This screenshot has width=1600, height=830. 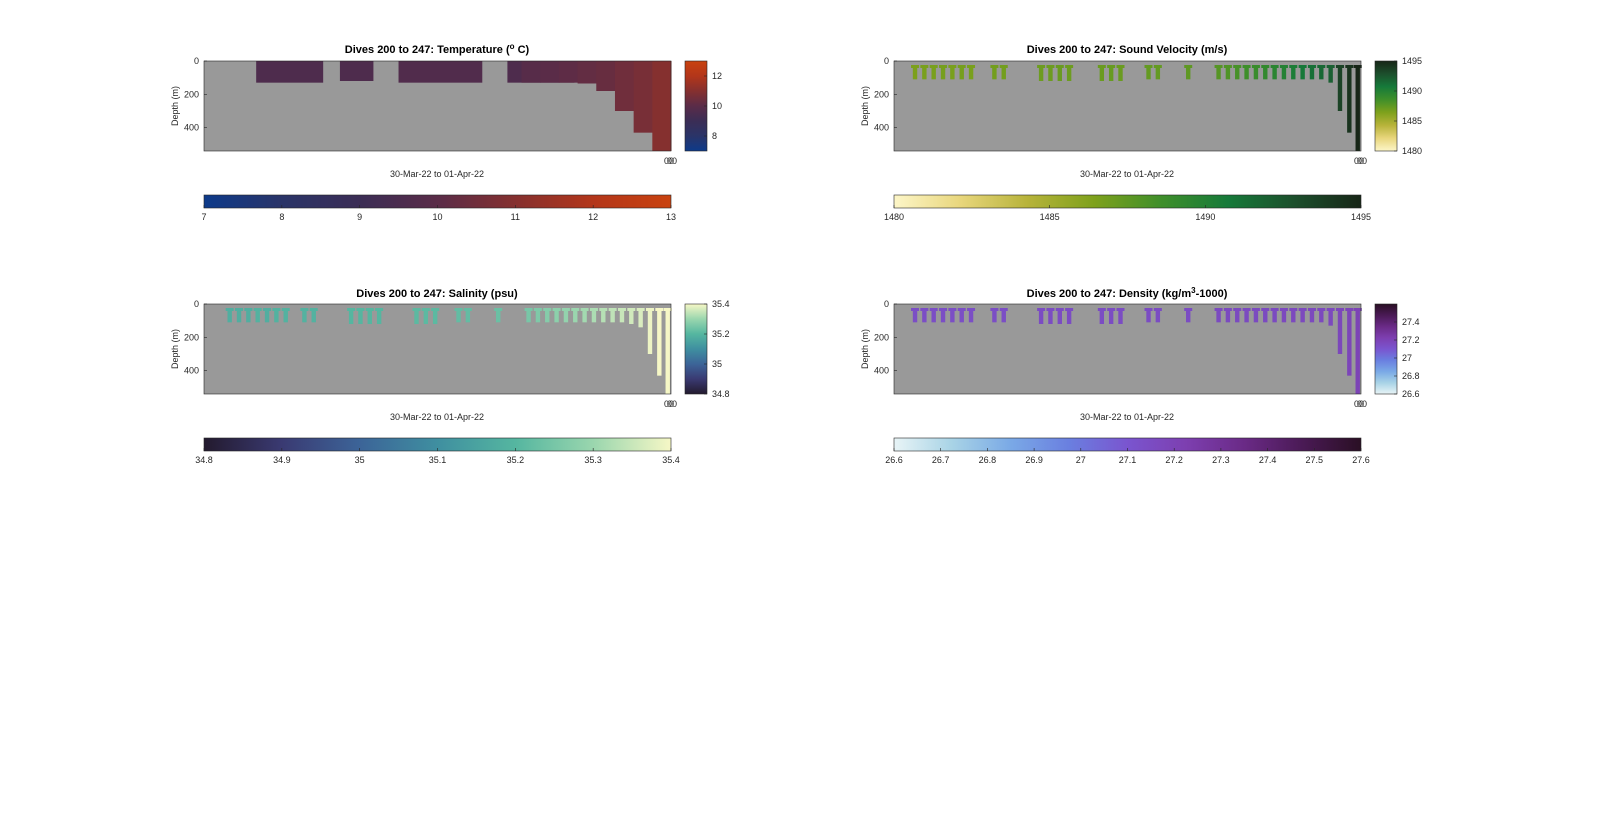 I want to click on bottom-colorbar-label: 27.3, so click(x=1221, y=460).